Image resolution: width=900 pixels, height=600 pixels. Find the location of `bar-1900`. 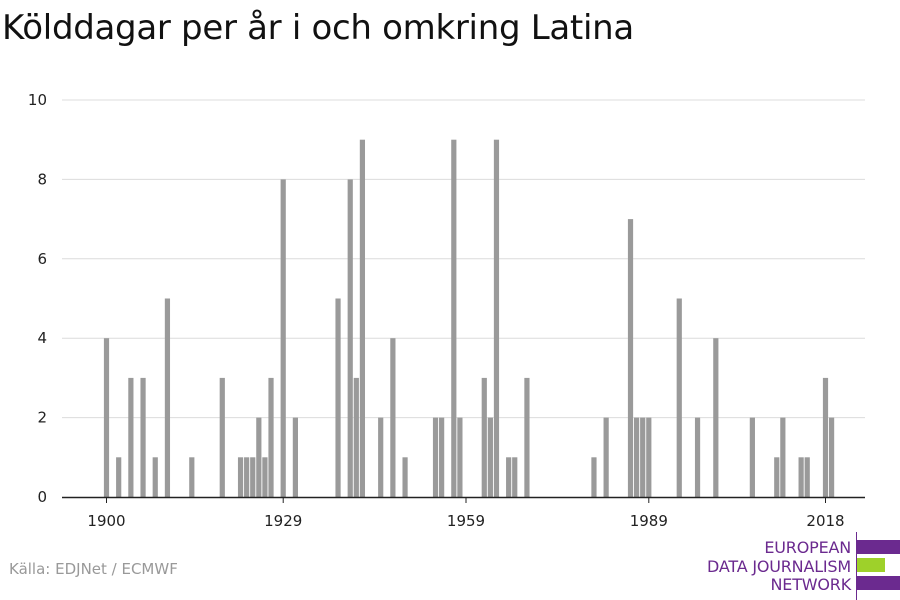

bar-1900 is located at coordinates (106, 417).